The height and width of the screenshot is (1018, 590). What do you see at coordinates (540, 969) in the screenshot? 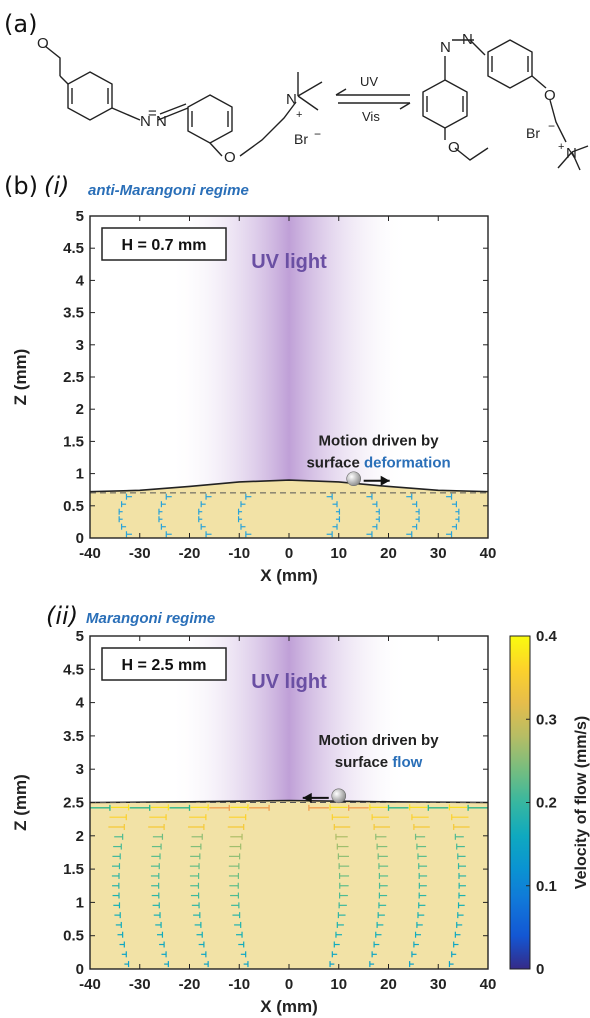
I see `colorbar-tick-label: 0` at bounding box center [540, 969].